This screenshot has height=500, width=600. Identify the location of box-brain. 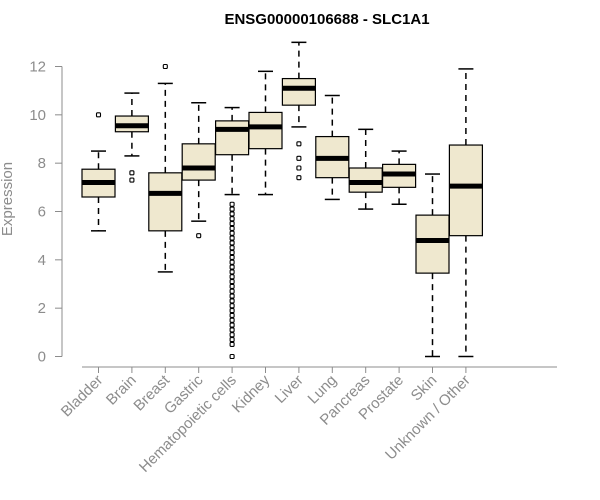
(132, 137).